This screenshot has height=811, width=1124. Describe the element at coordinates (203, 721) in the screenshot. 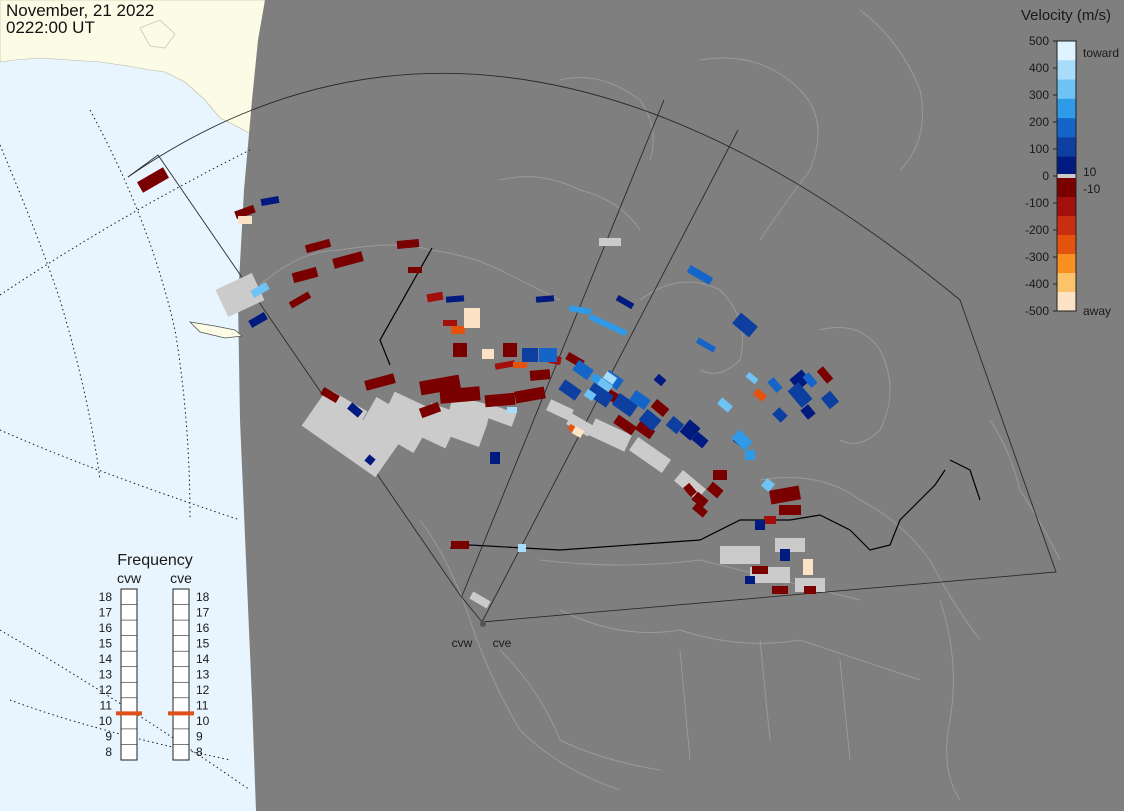

I see `frequency-tick-label: 10` at that location.